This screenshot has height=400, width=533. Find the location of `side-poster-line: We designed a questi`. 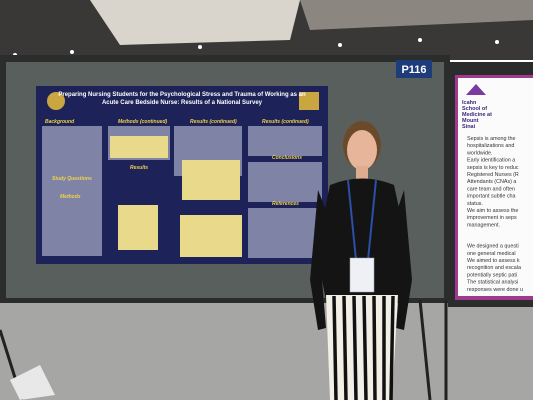

side-poster-line: We designed a questi is located at coordinates (493, 247).